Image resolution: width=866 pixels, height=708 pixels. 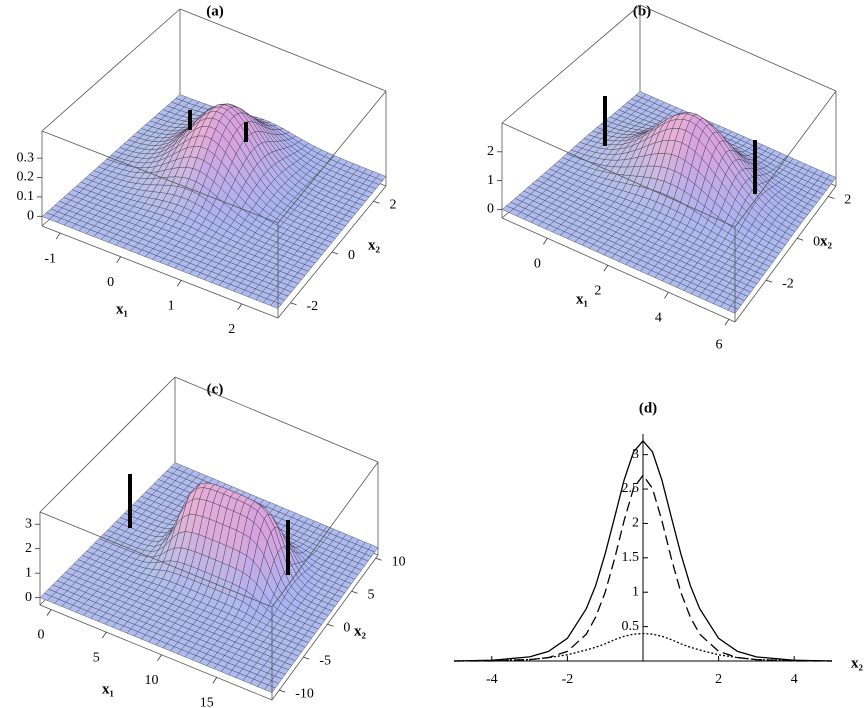 I want to click on x1-tick-label: -1, so click(x=50, y=258).